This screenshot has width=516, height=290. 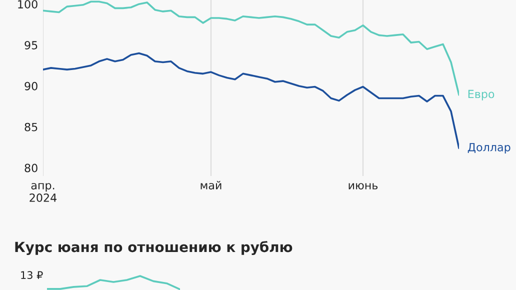 What do you see at coordinates (481, 95) in the screenshot?
I see `series-label: Евро` at bounding box center [481, 95].